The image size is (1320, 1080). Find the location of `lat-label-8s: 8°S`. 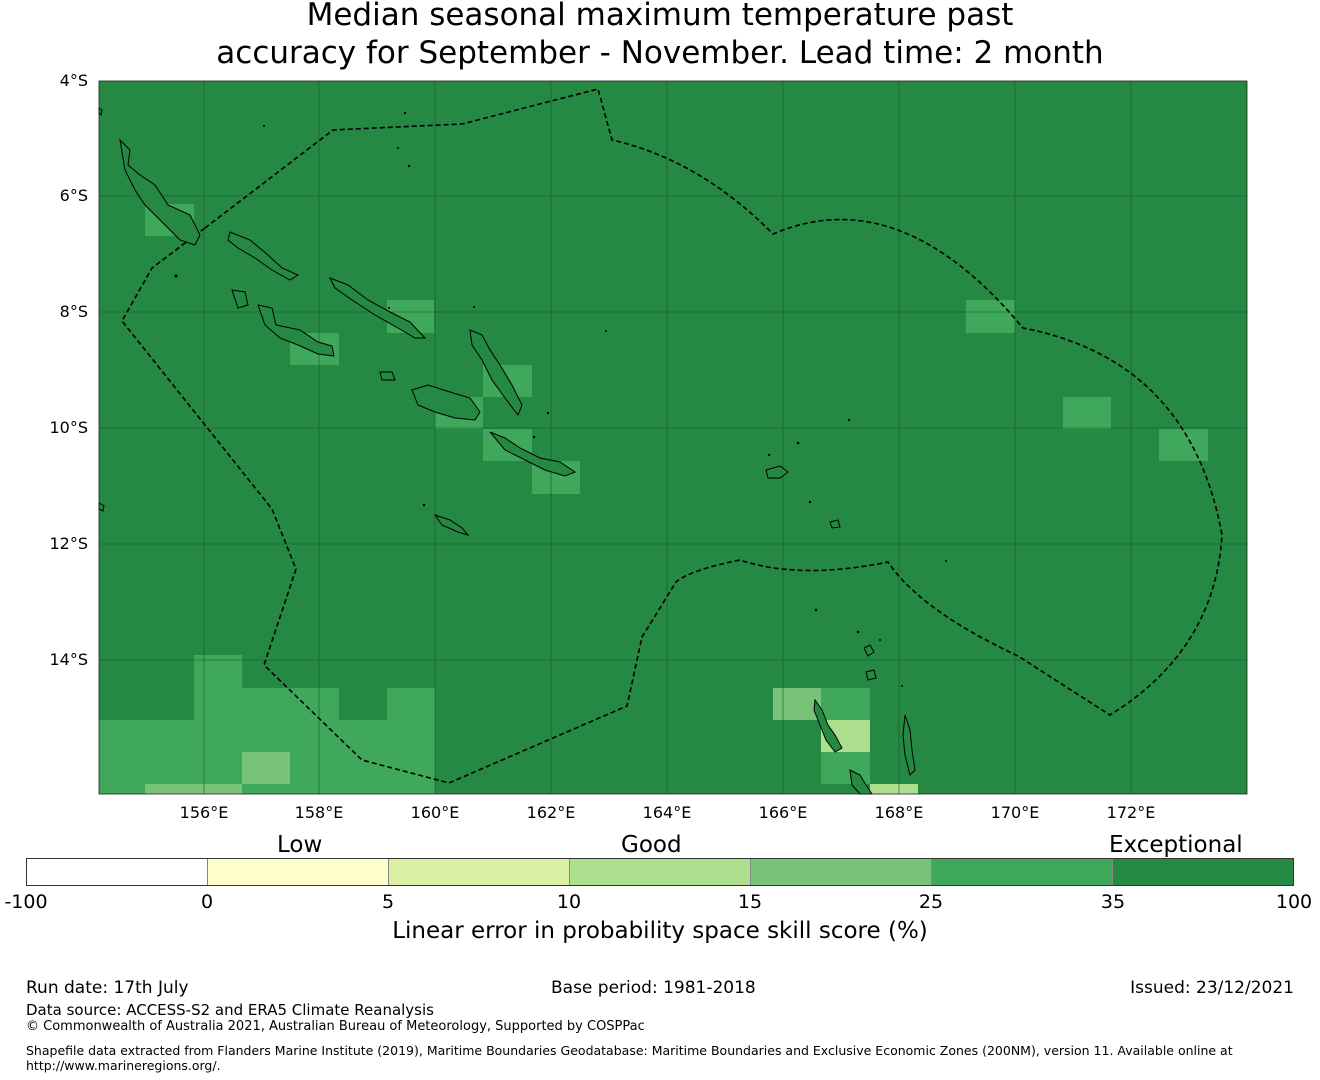

lat-label-8s: 8°S is located at coordinates (73, 311).